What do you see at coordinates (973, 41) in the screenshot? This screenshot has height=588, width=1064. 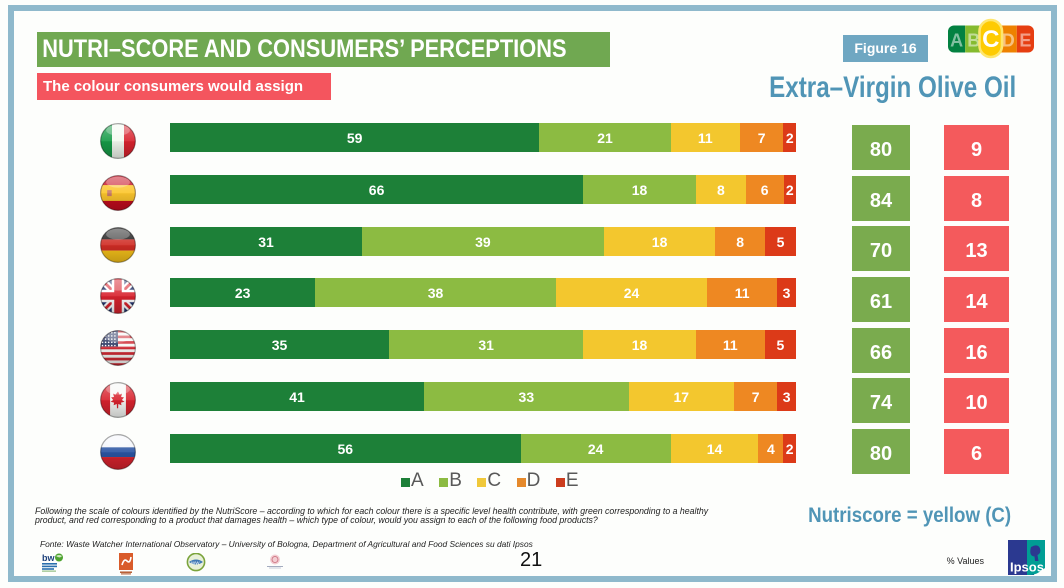 I see `svg-text: B` at bounding box center [973, 41].